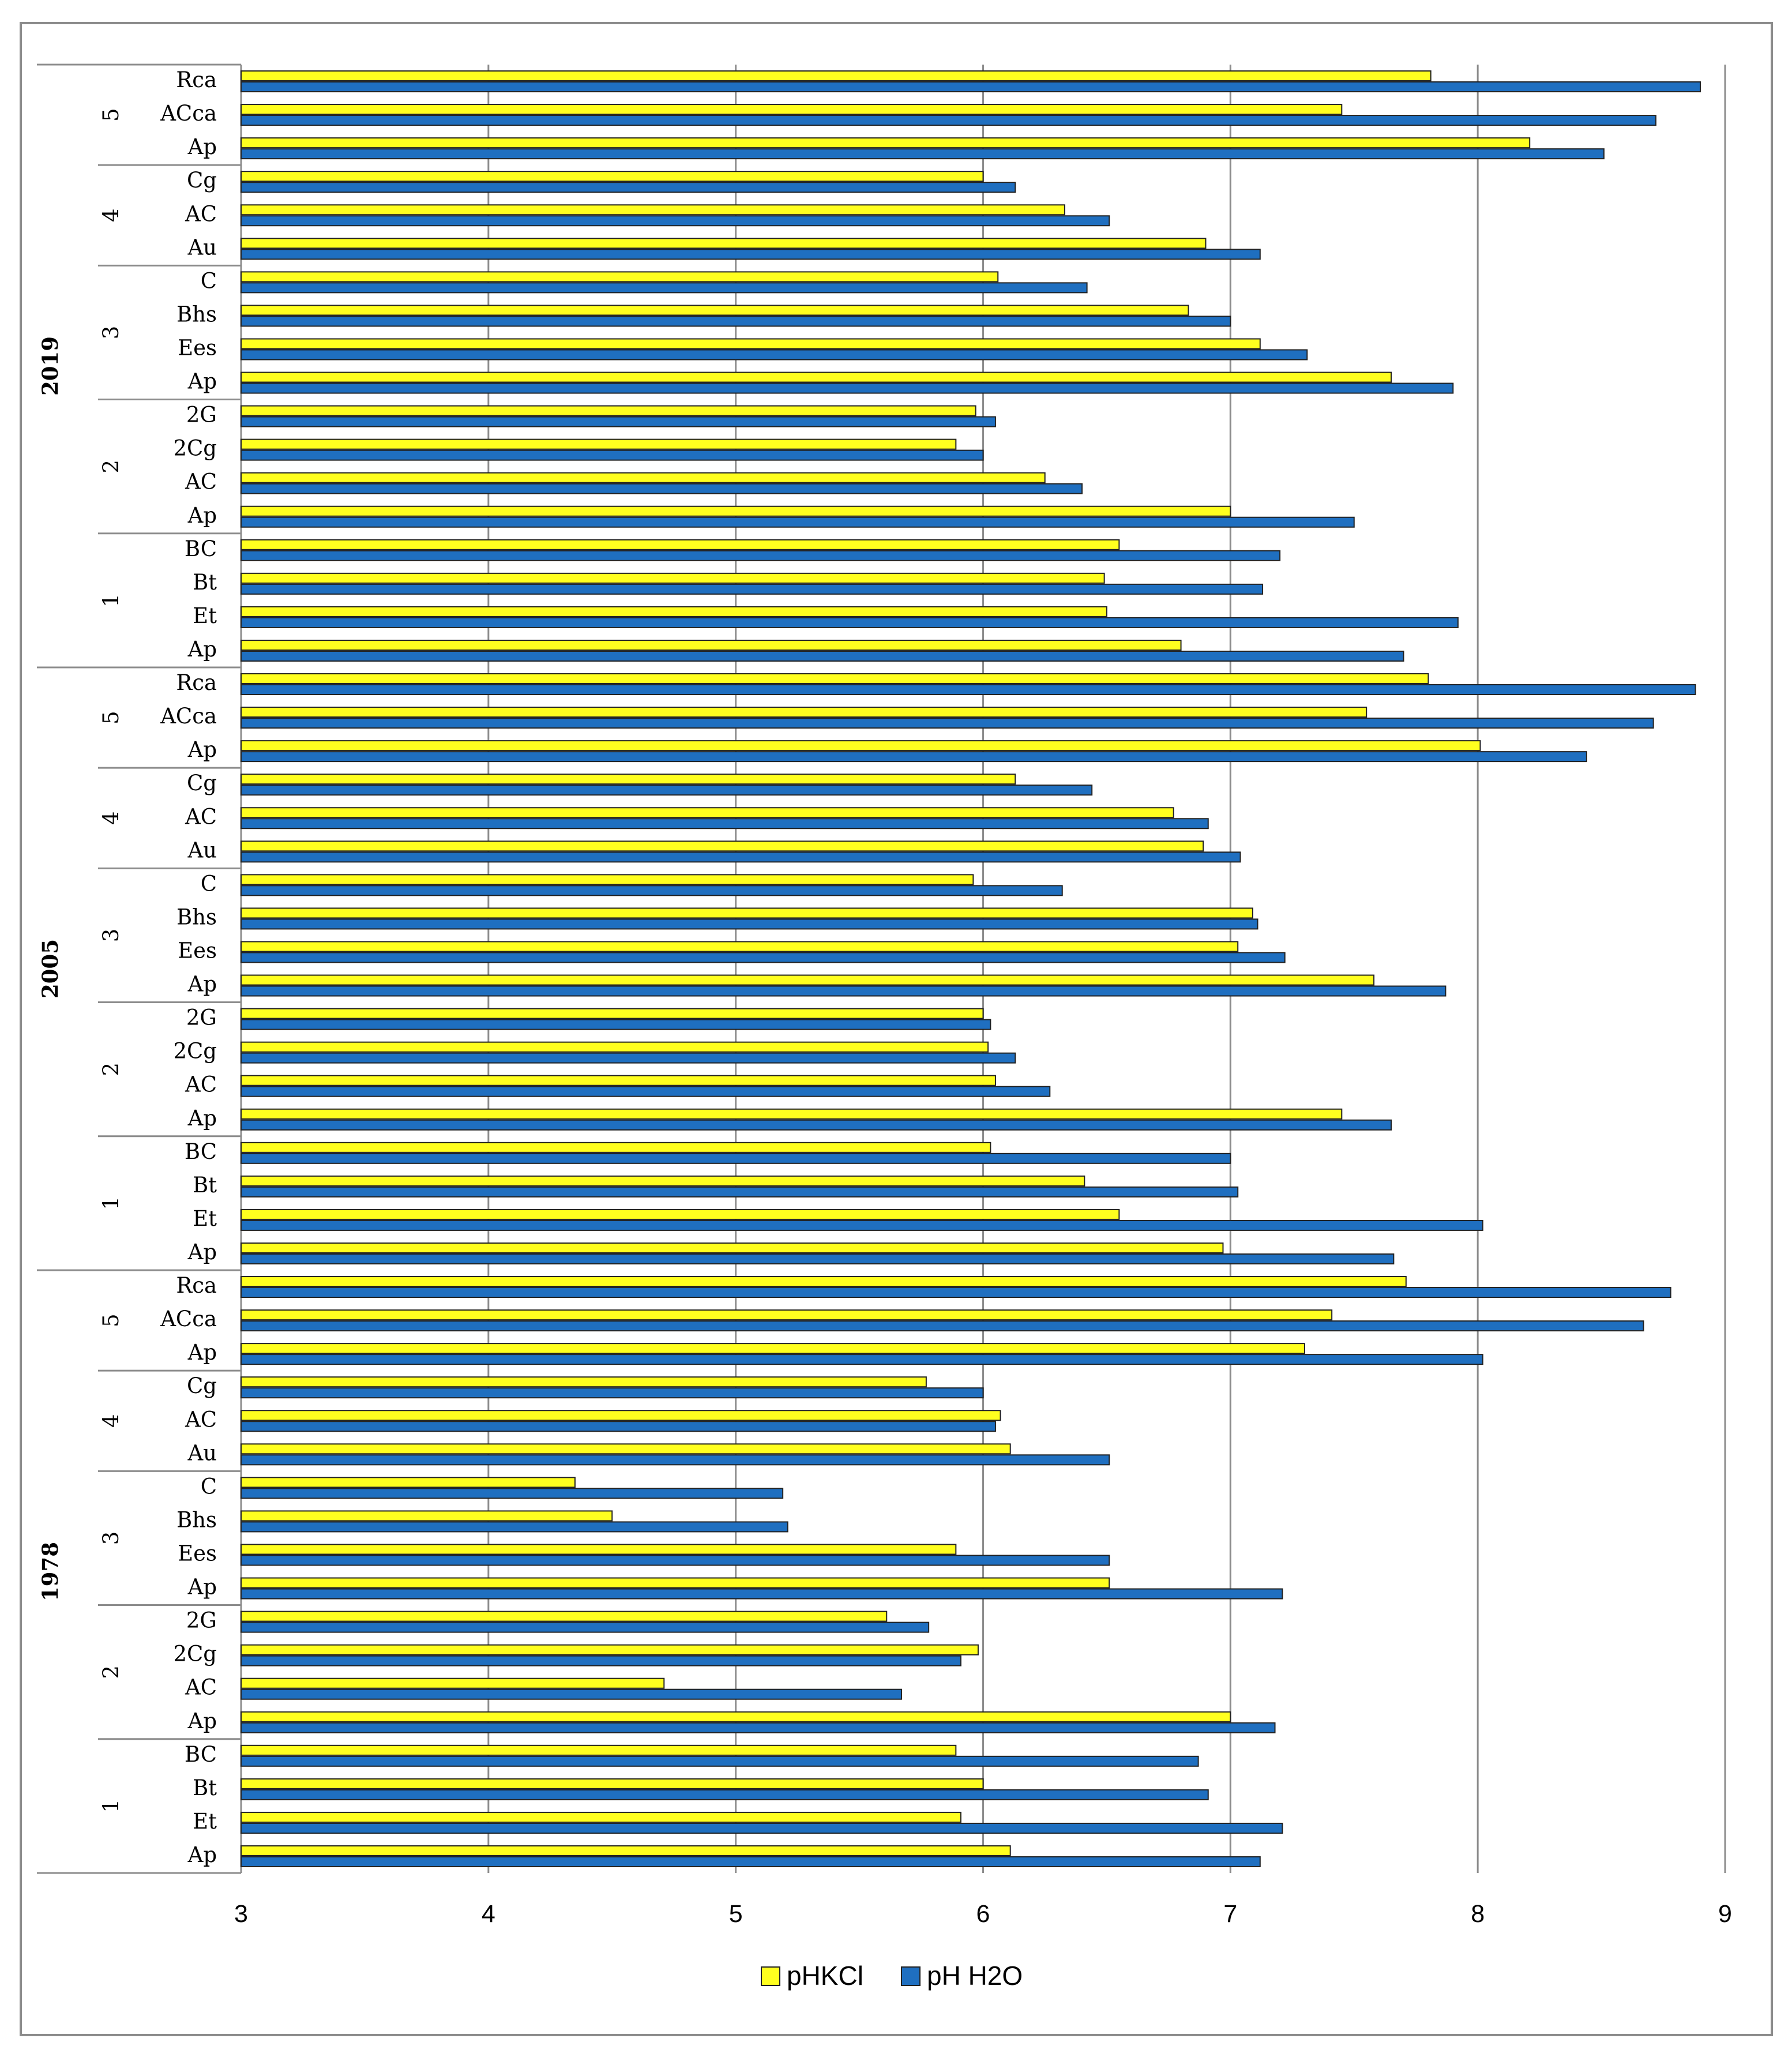 The width and height of the screenshot is (1792, 2057). What do you see at coordinates (762, 1828) in the screenshot?
I see `bar-ph-h2o-1978-p1-et` at bounding box center [762, 1828].